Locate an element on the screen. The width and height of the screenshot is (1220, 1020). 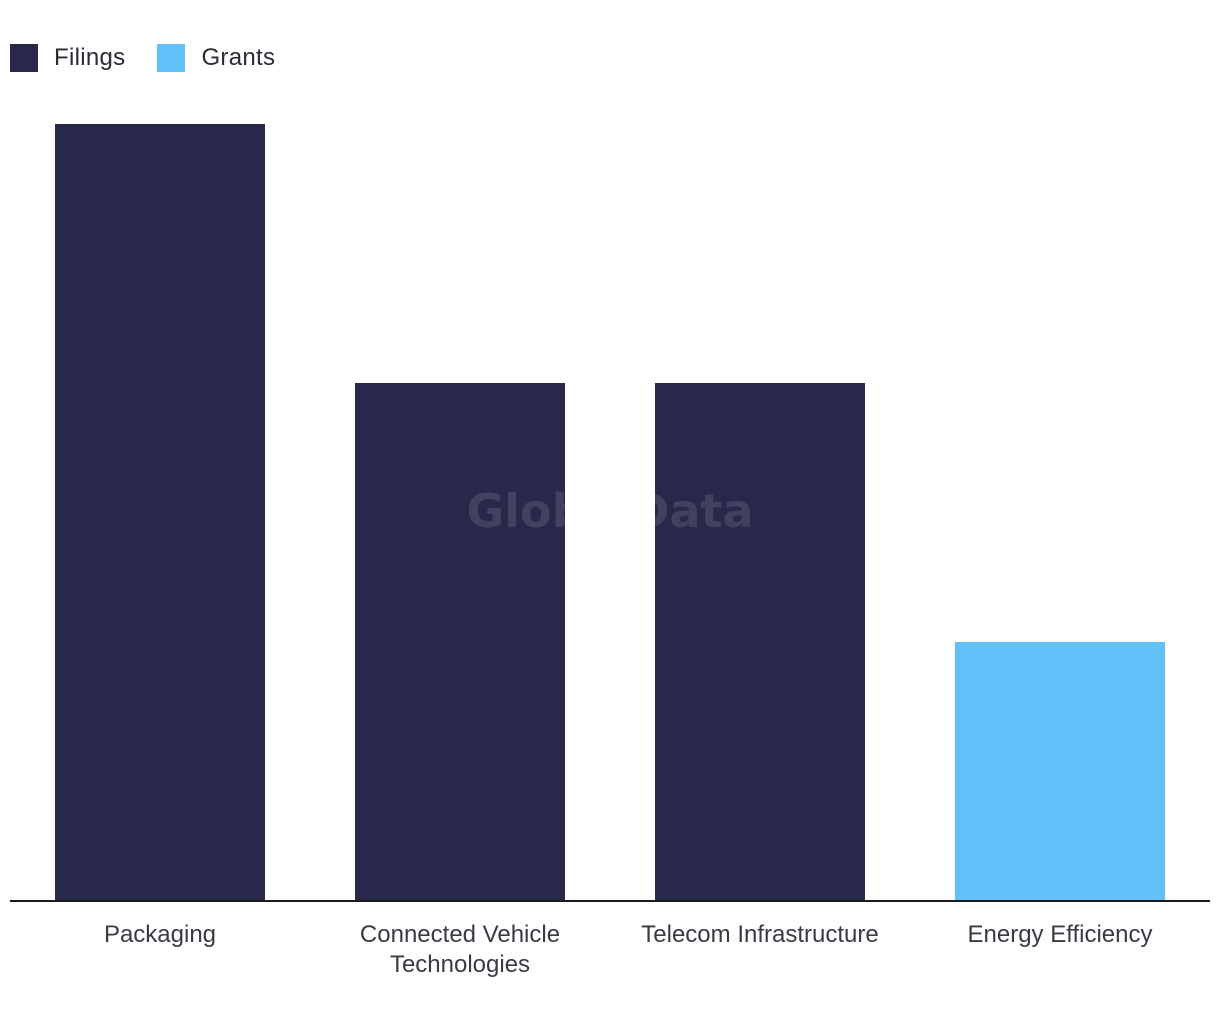
legend: Filings Grants is located at coordinates (158, 58).